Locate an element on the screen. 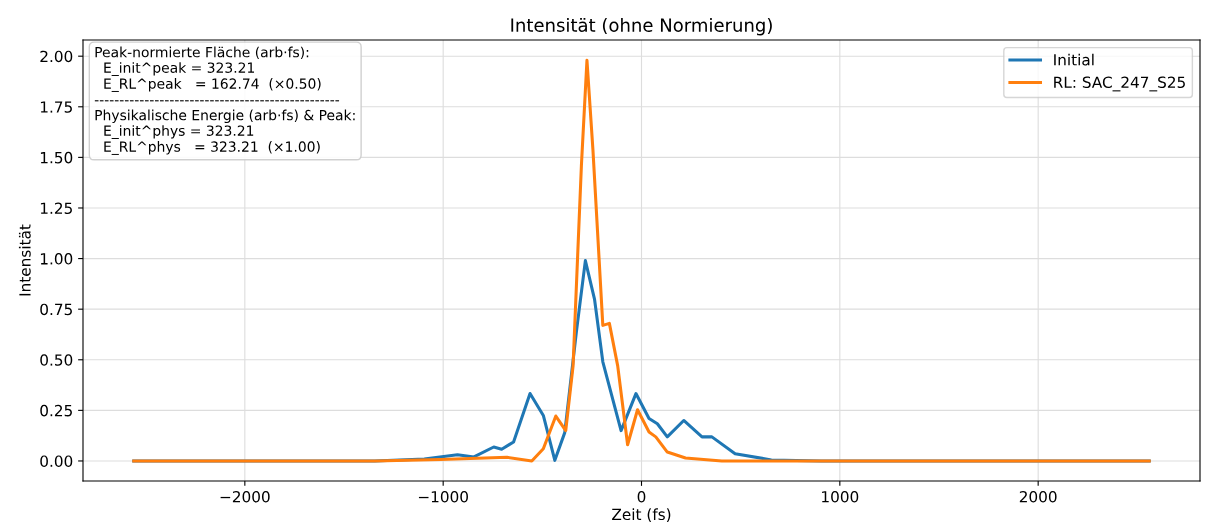 The width and height of the screenshot is (1212, 528). y-tick-label: 0.00 is located at coordinates (56, 461).